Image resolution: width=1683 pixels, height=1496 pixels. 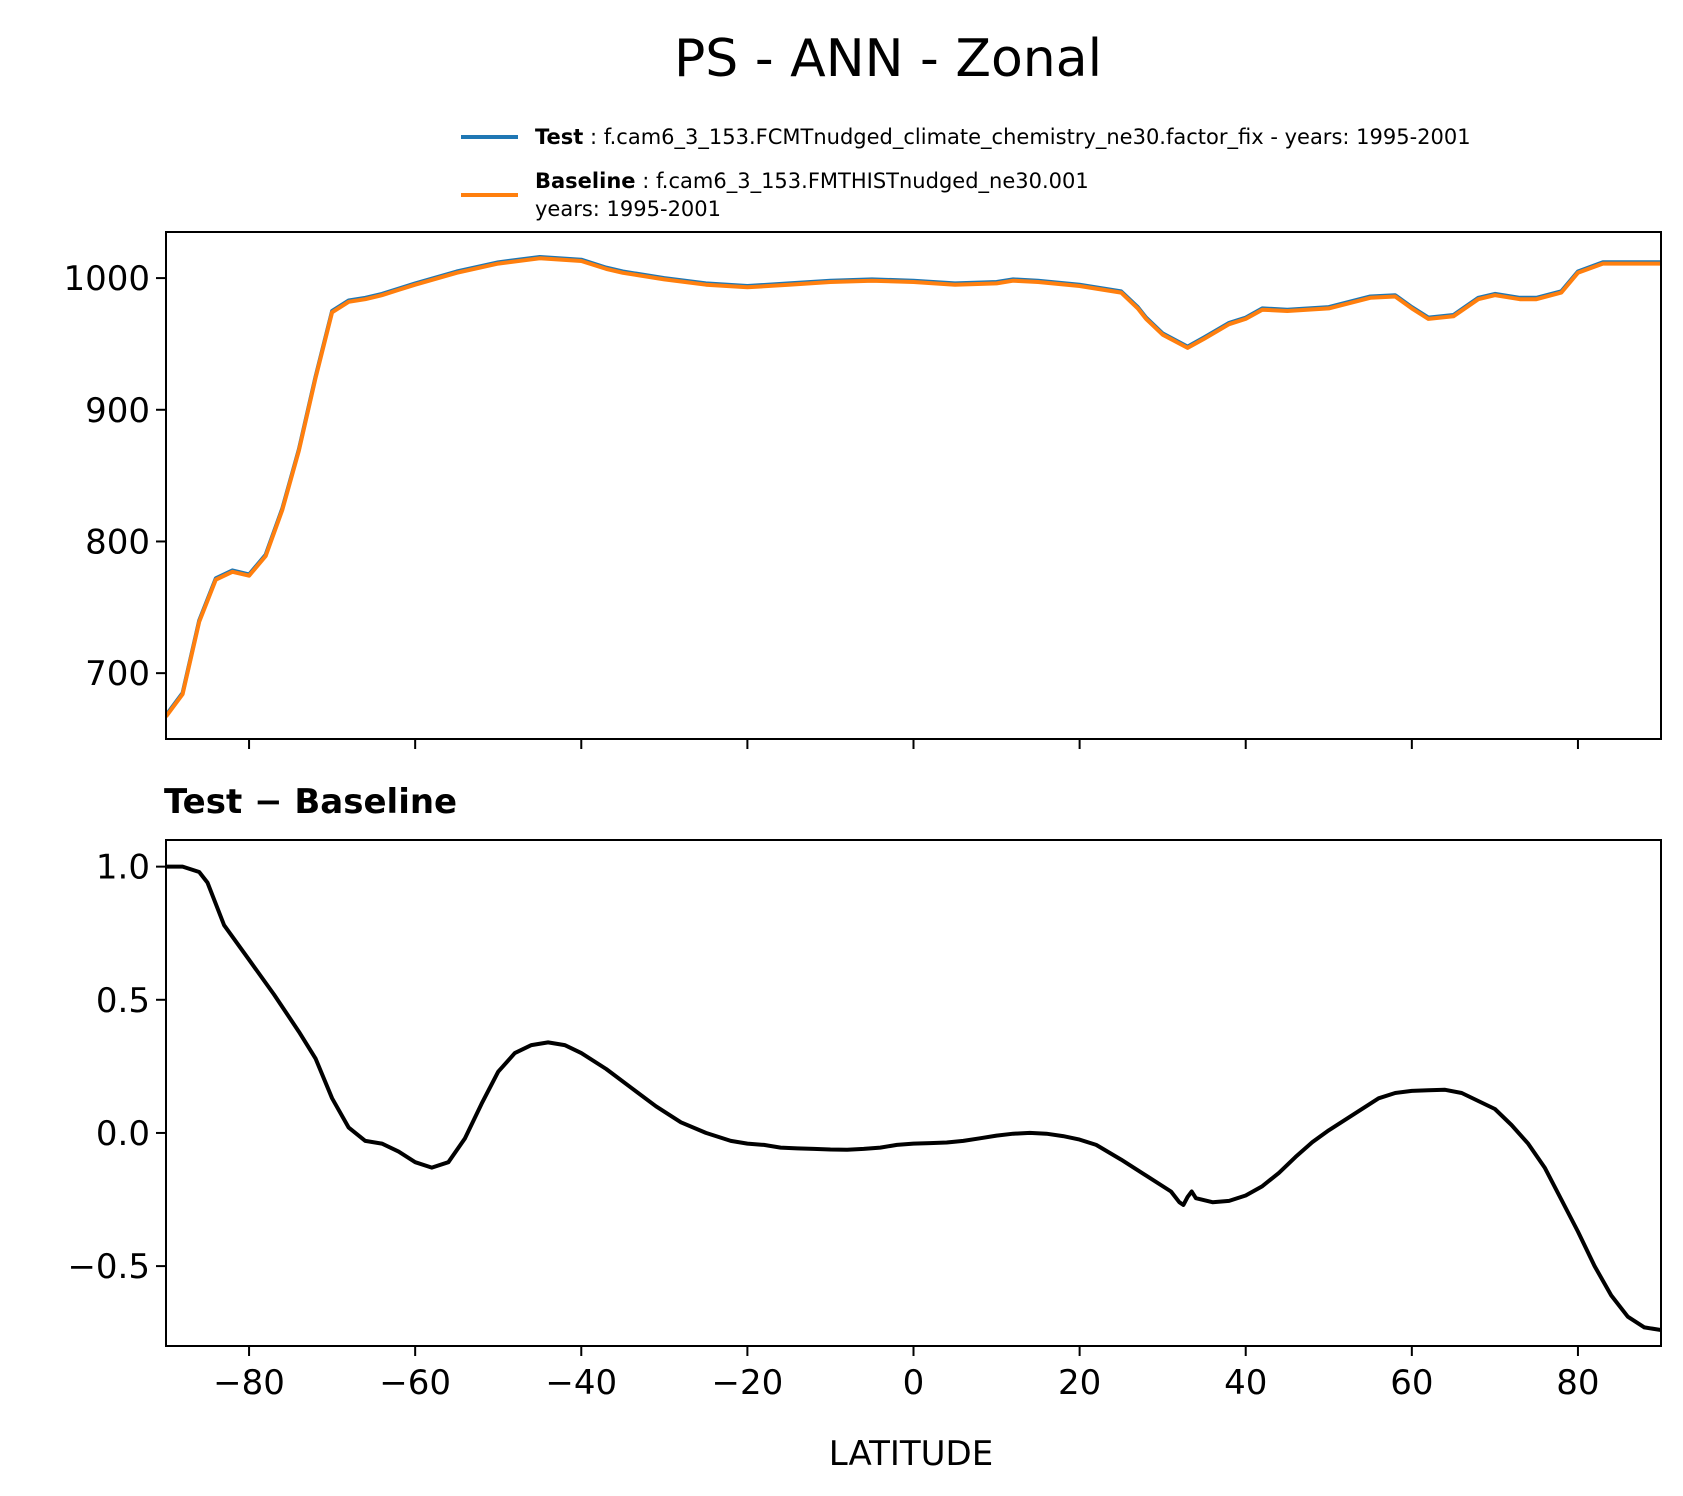 What do you see at coordinates (748, 1383) in the screenshot?
I see `x-tick-label: −20` at bounding box center [748, 1383].